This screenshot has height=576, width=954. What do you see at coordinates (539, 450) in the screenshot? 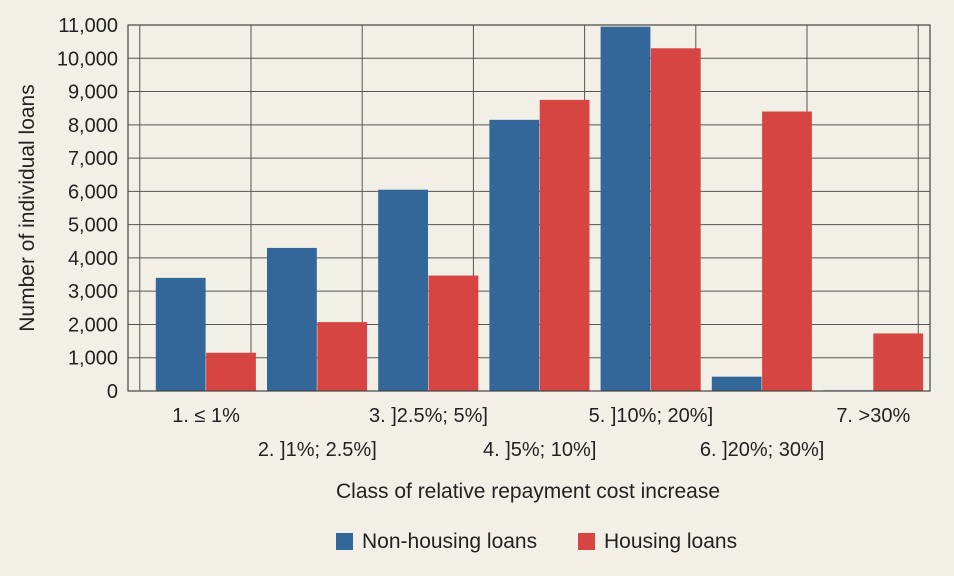
I see `x-tick-label: 4. ]5%; 10%]` at bounding box center [539, 450].